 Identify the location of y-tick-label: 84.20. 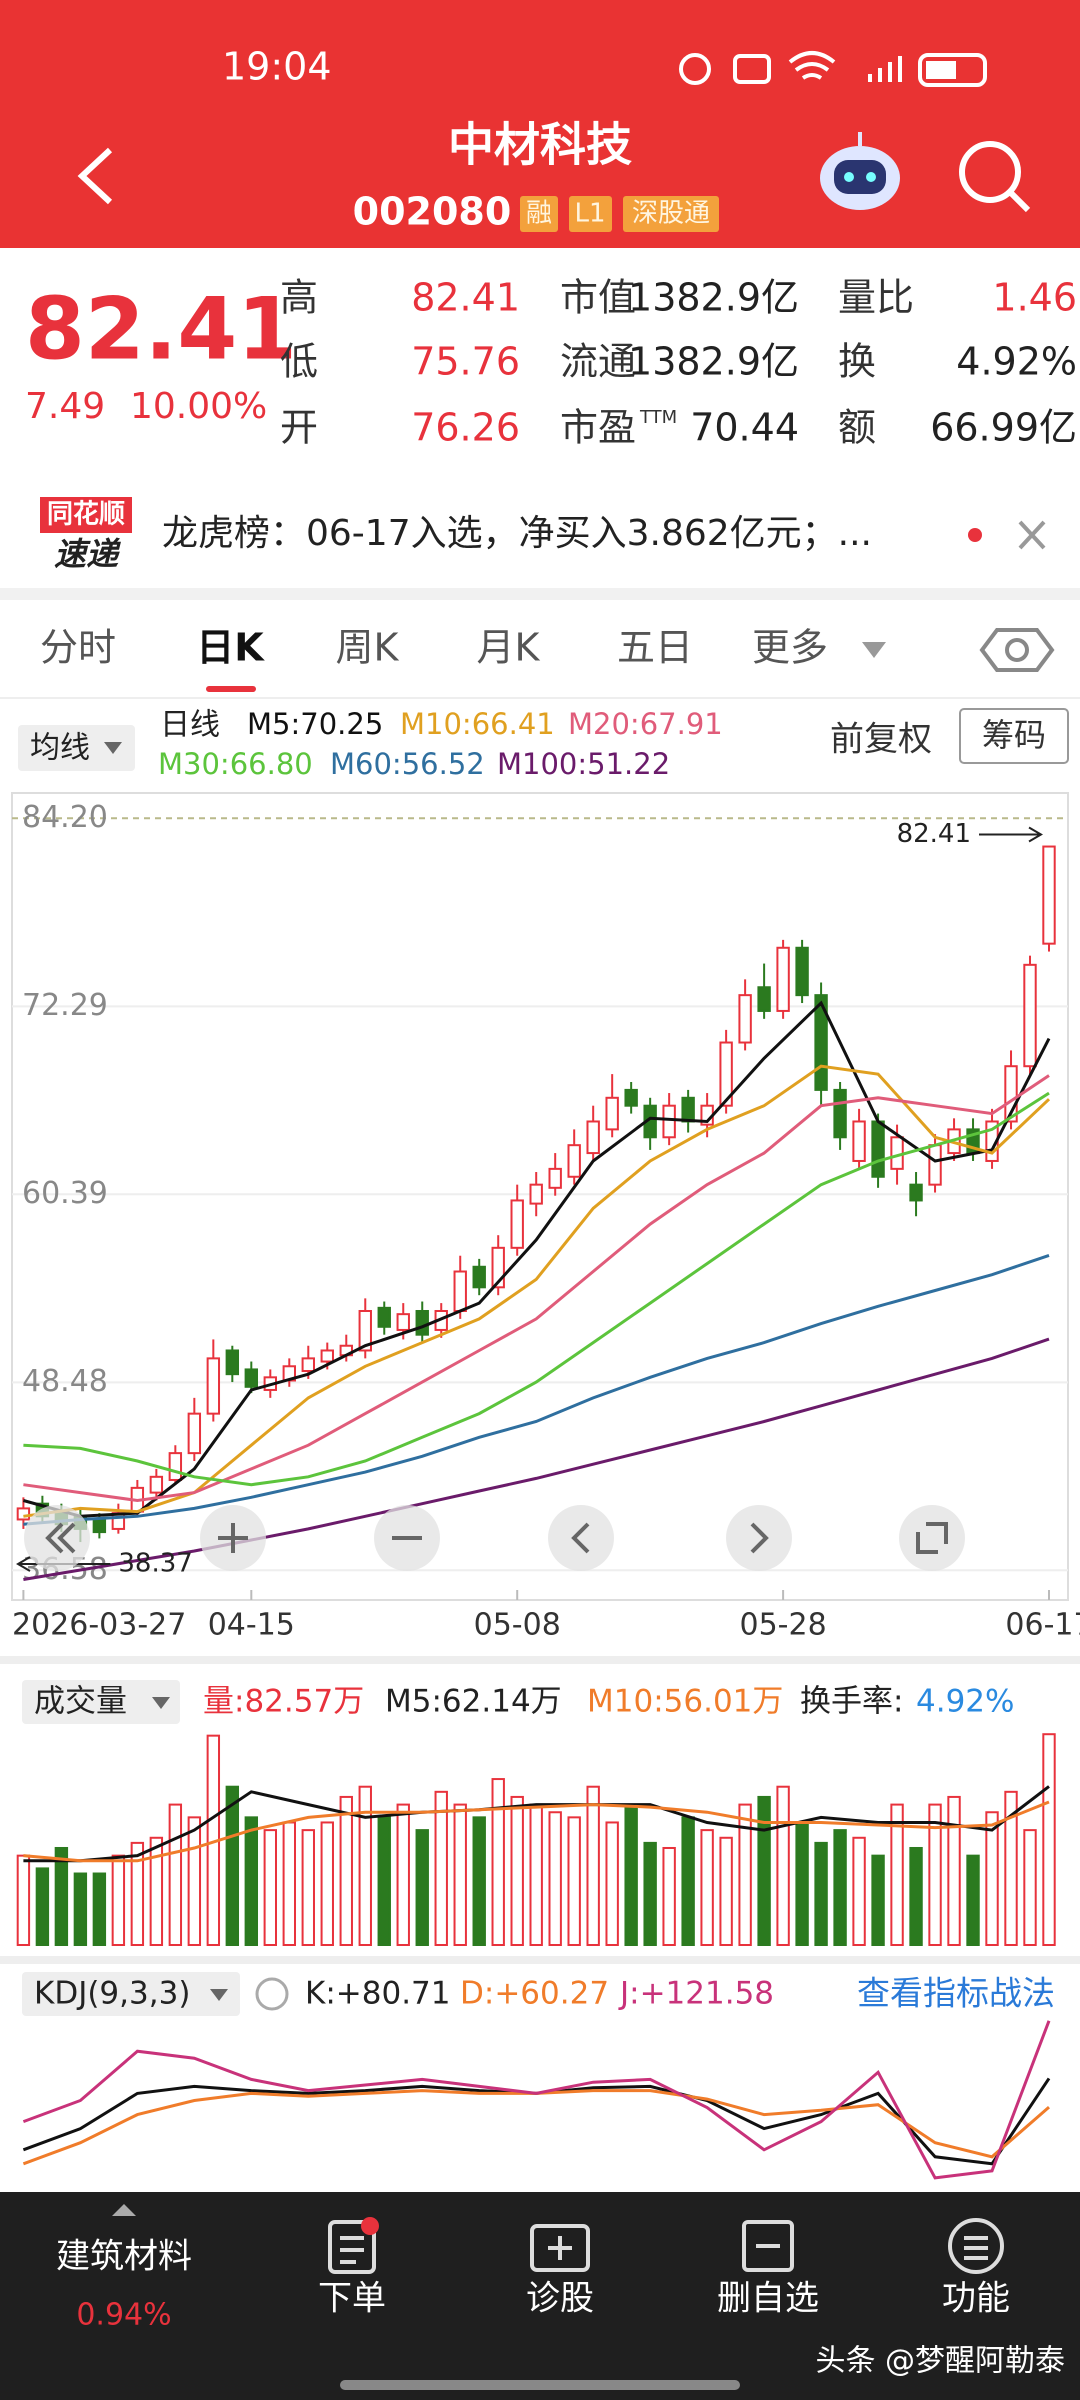
(65, 817).